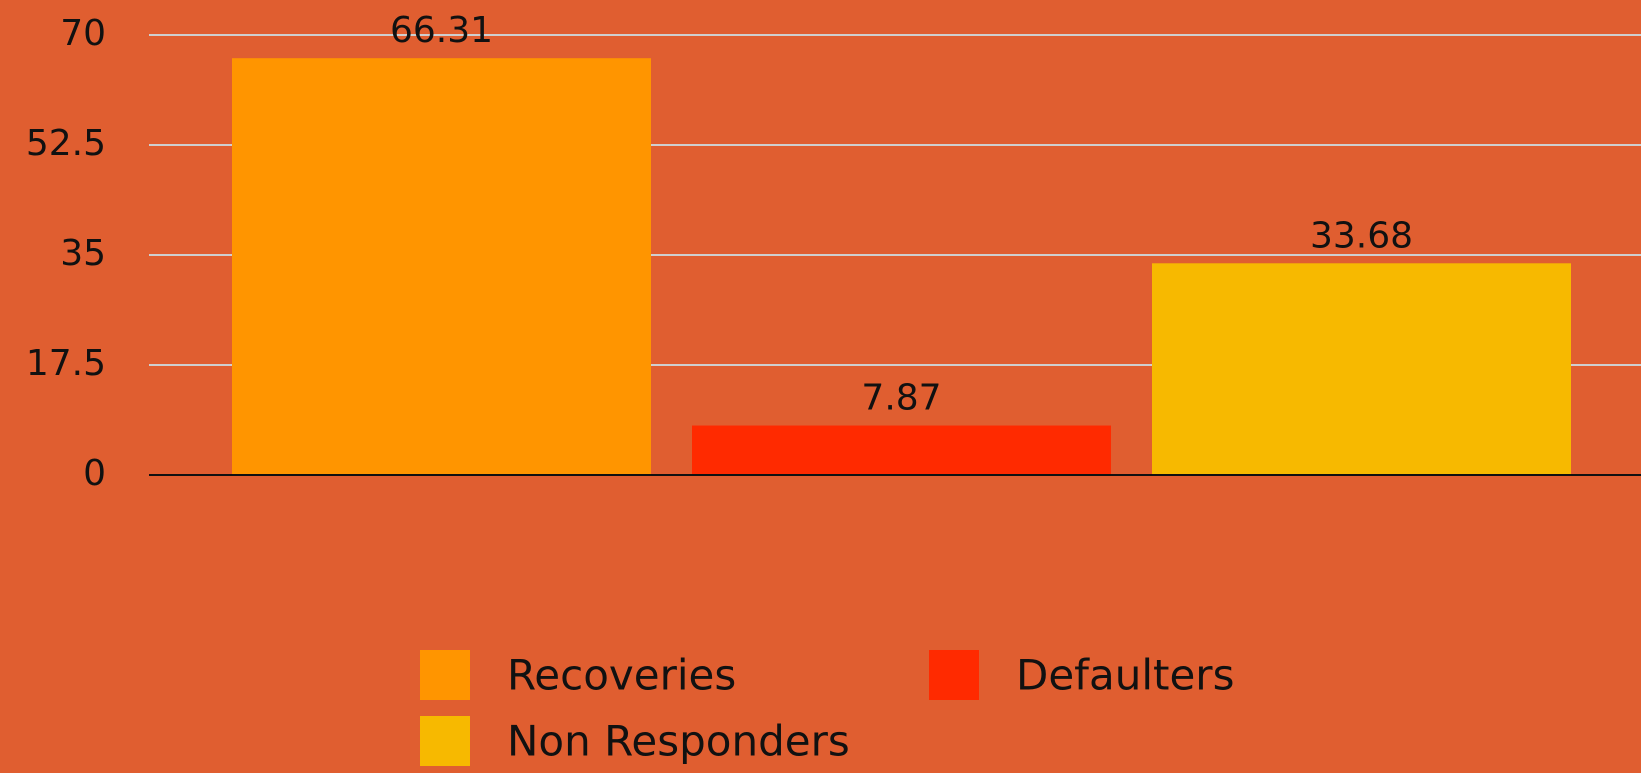 The width and height of the screenshot is (1641, 773). What do you see at coordinates (441, 30) in the screenshot?
I see `data-label: 66.31` at bounding box center [441, 30].